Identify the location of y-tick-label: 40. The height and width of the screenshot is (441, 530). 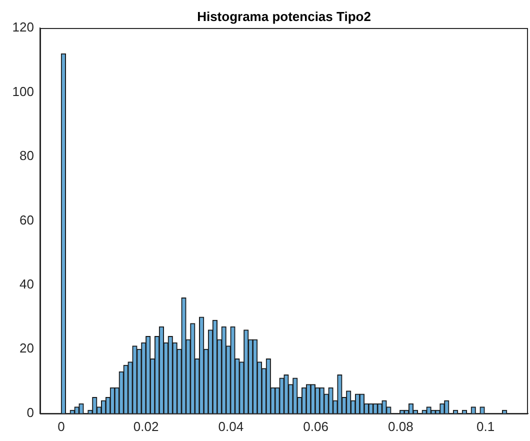
(27, 284).